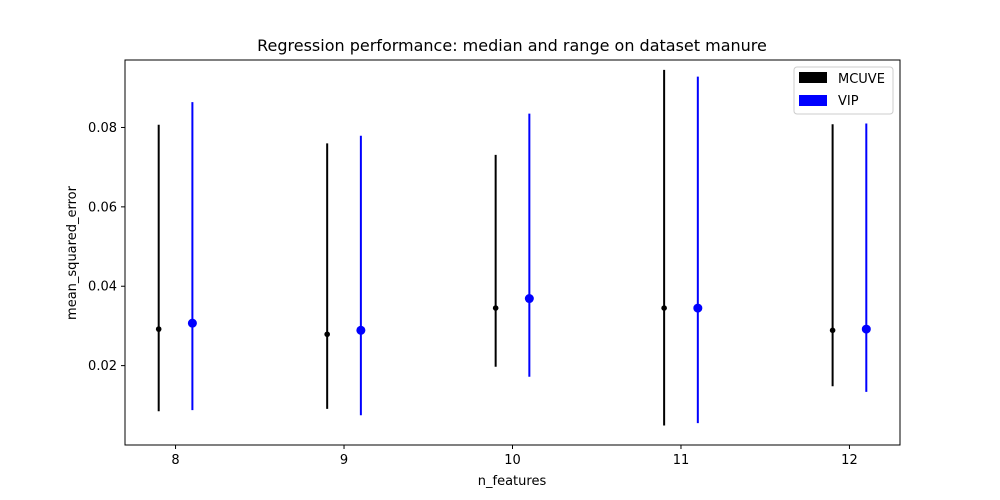 The image size is (1000, 500). Describe the element at coordinates (512, 460) in the screenshot. I see `x-tick-label: 10` at that location.